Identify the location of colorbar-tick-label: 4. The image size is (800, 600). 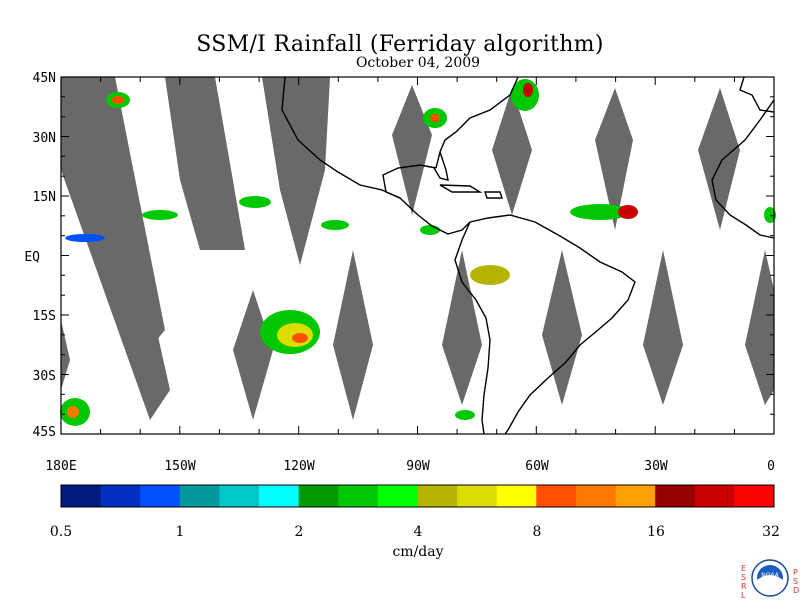
(418, 532).